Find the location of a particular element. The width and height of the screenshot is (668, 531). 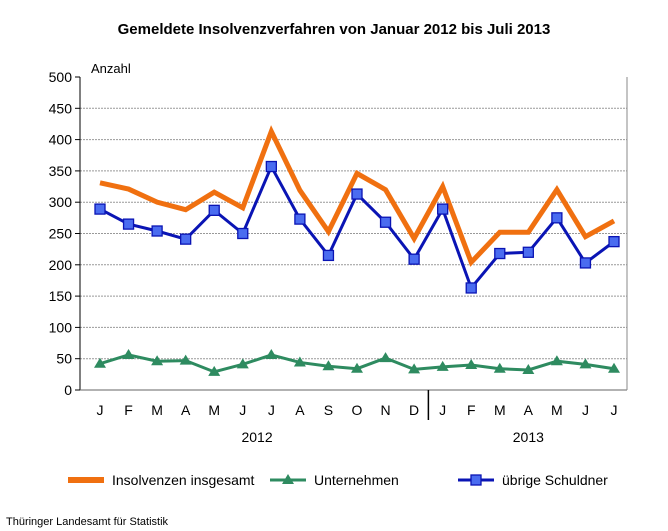

y-tick-label: 500 is located at coordinates (61, 77).